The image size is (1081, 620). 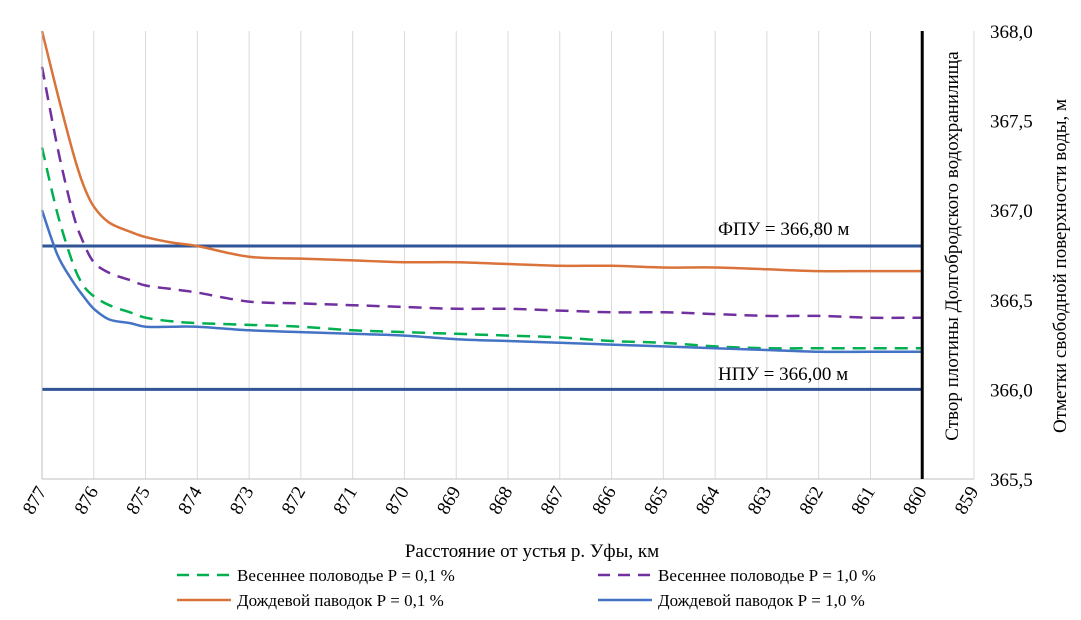 What do you see at coordinates (1011, 390) in the screenshot?
I see `y-tick-label: 366,0` at bounding box center [1011, 390].